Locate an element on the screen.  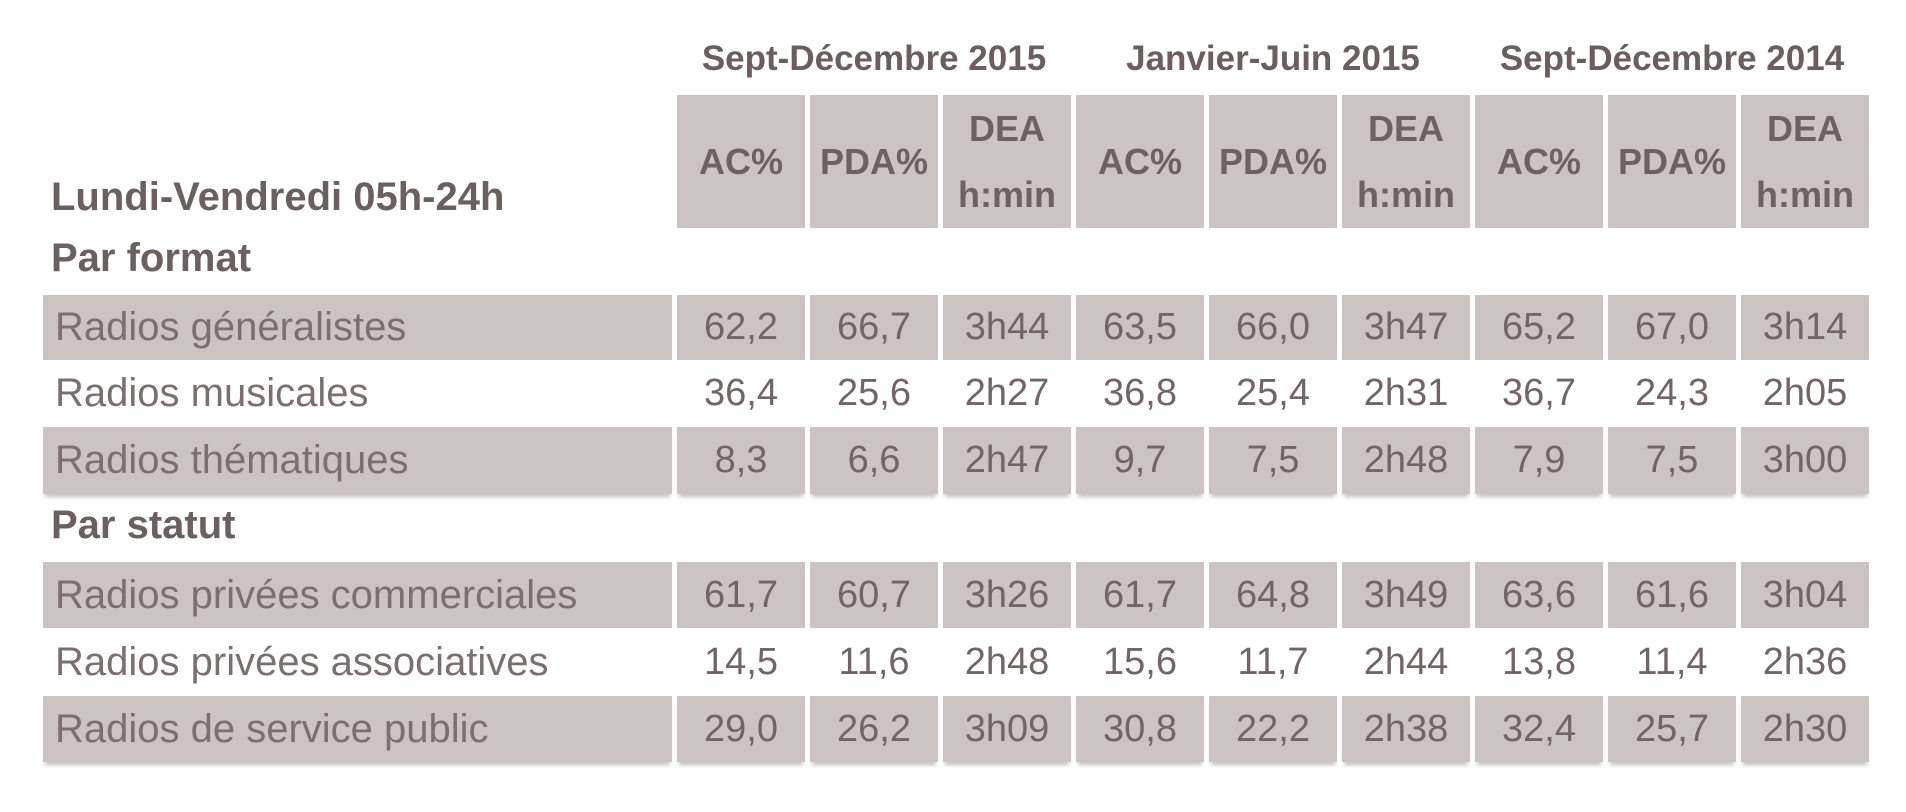
col-header-dea-3: DEA h:min is located at coordinates (1805, 161).